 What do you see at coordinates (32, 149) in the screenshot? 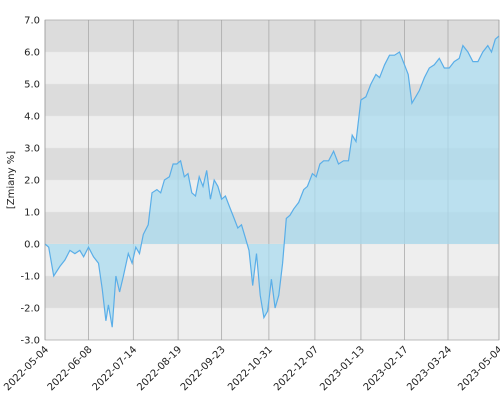
I see `y-tick-label: 3.0` at bounding box center [32, 149].